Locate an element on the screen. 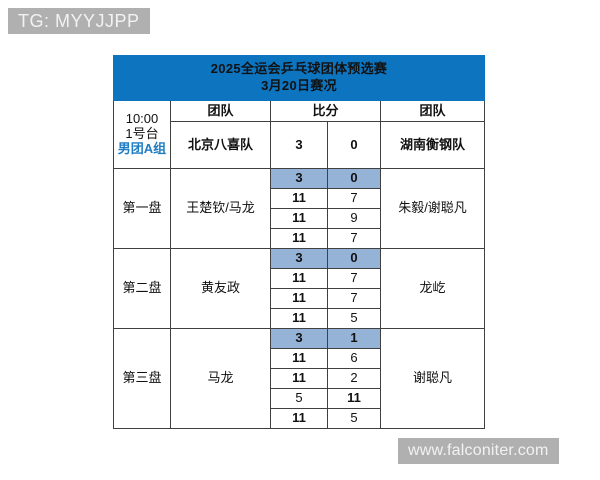 The width and height of the screenshot is (600, 480). game-2-1-left: 11 is located at coordinates (299, 278).